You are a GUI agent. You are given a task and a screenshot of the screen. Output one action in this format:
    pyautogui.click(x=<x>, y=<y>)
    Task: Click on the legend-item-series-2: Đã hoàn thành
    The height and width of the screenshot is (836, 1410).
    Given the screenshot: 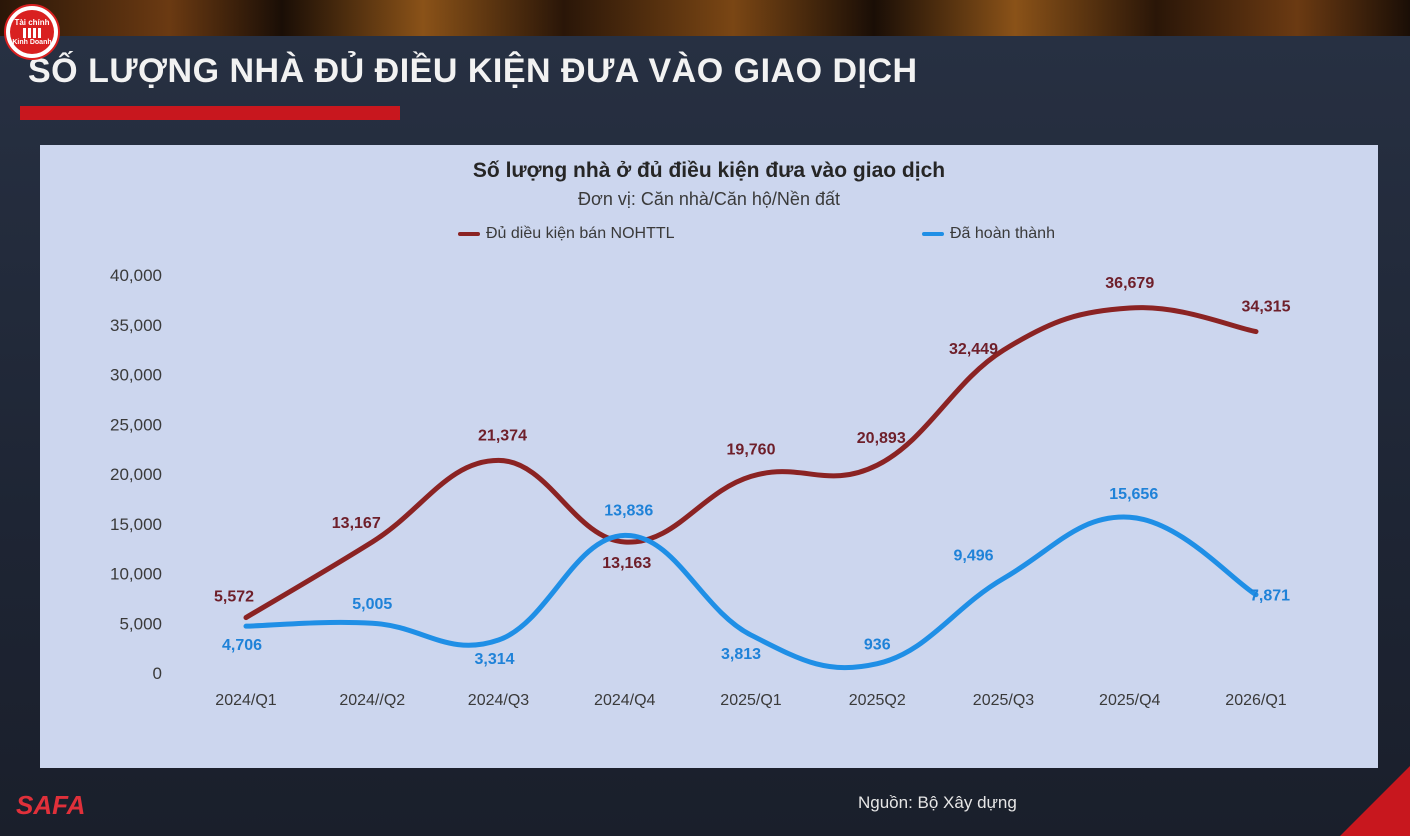 What is the action you would take?
    pyautogui.click(x=988, y=234)
    